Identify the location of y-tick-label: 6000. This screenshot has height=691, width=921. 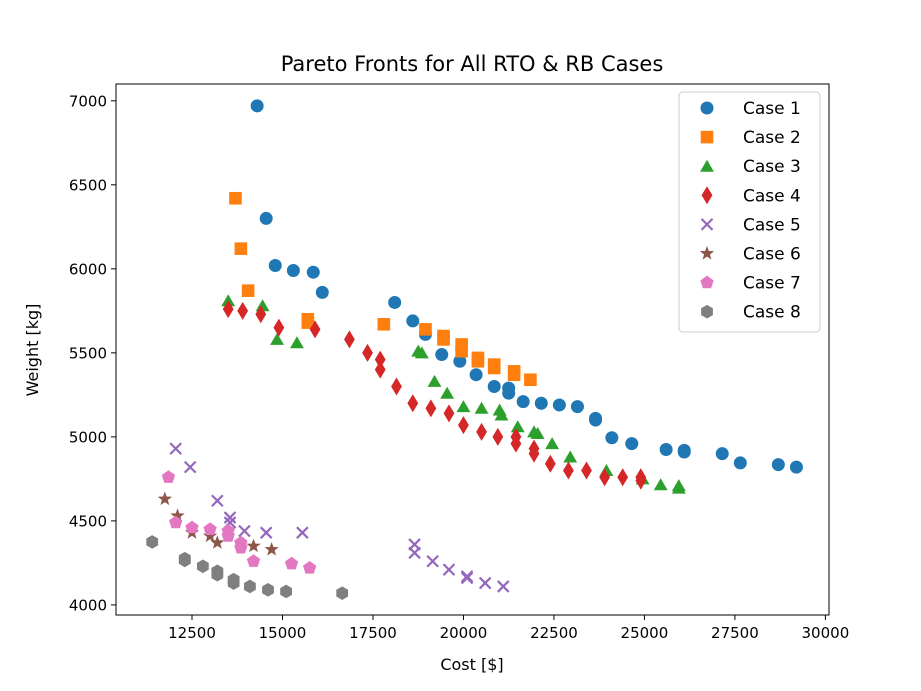
(88, 269).